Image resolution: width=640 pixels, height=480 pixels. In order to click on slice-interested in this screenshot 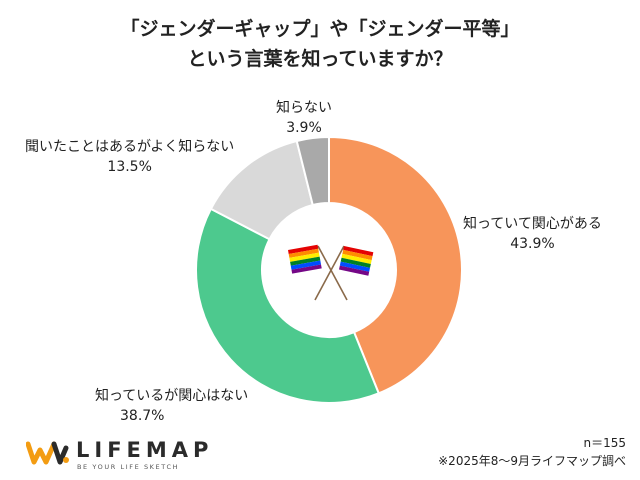, I will do `click(395, 265)`.